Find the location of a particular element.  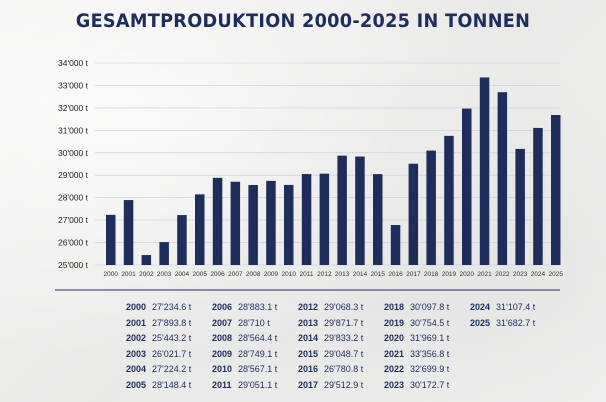

table-entry: 2002 25'443.2 t is located at coordinates (158, 338).